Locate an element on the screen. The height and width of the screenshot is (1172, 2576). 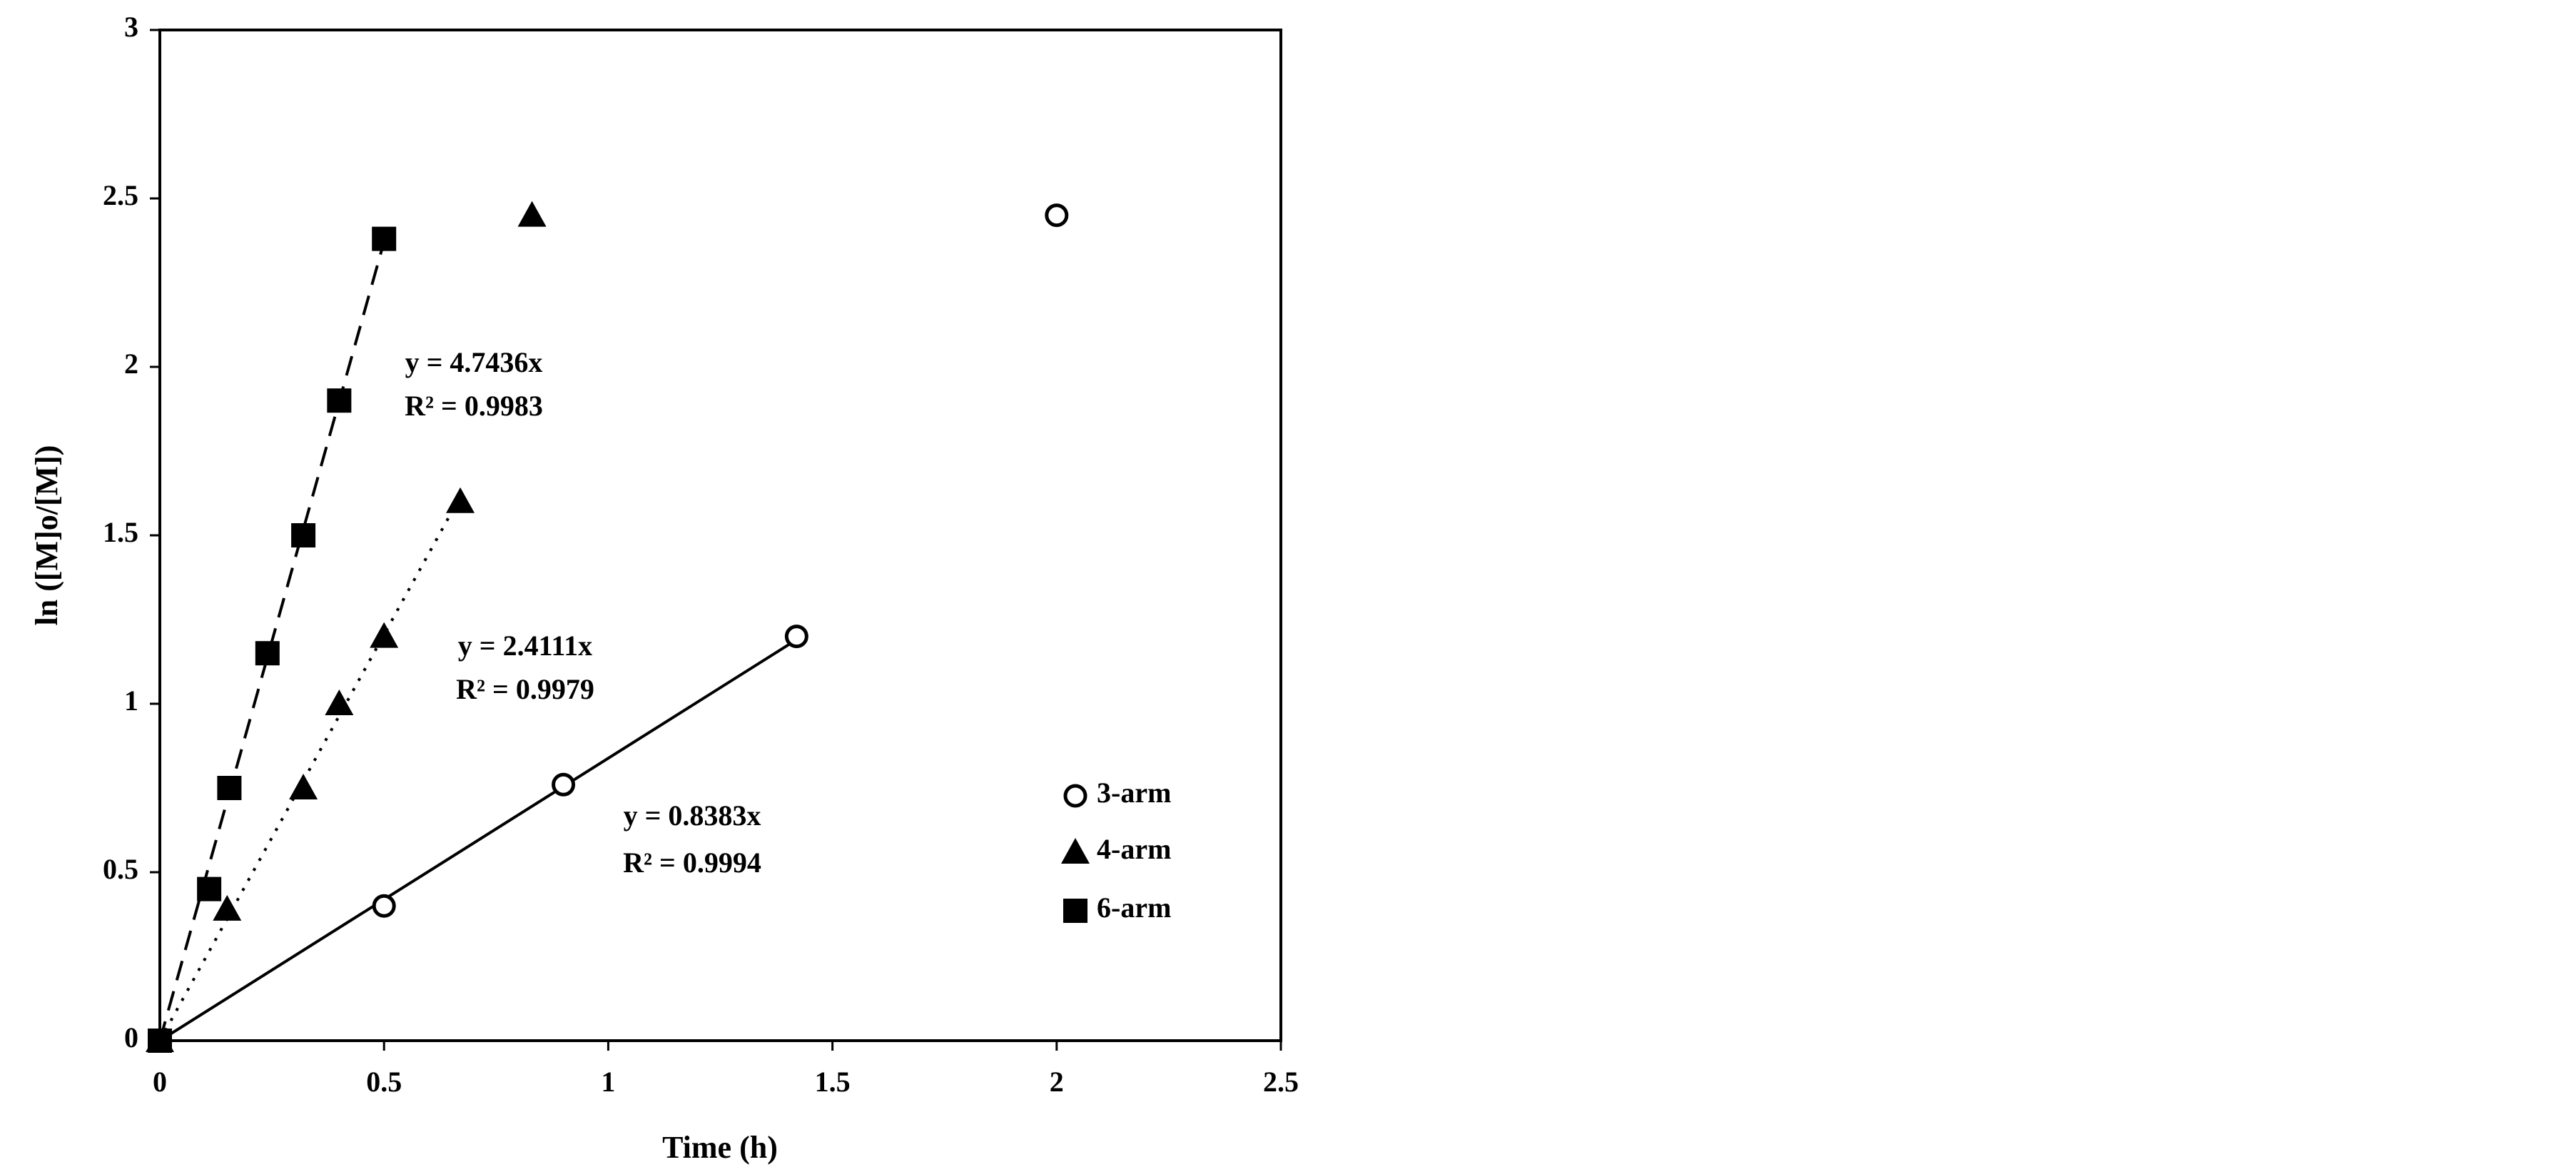
y-tick-label: 0 is located at coordinates (131, 1037).